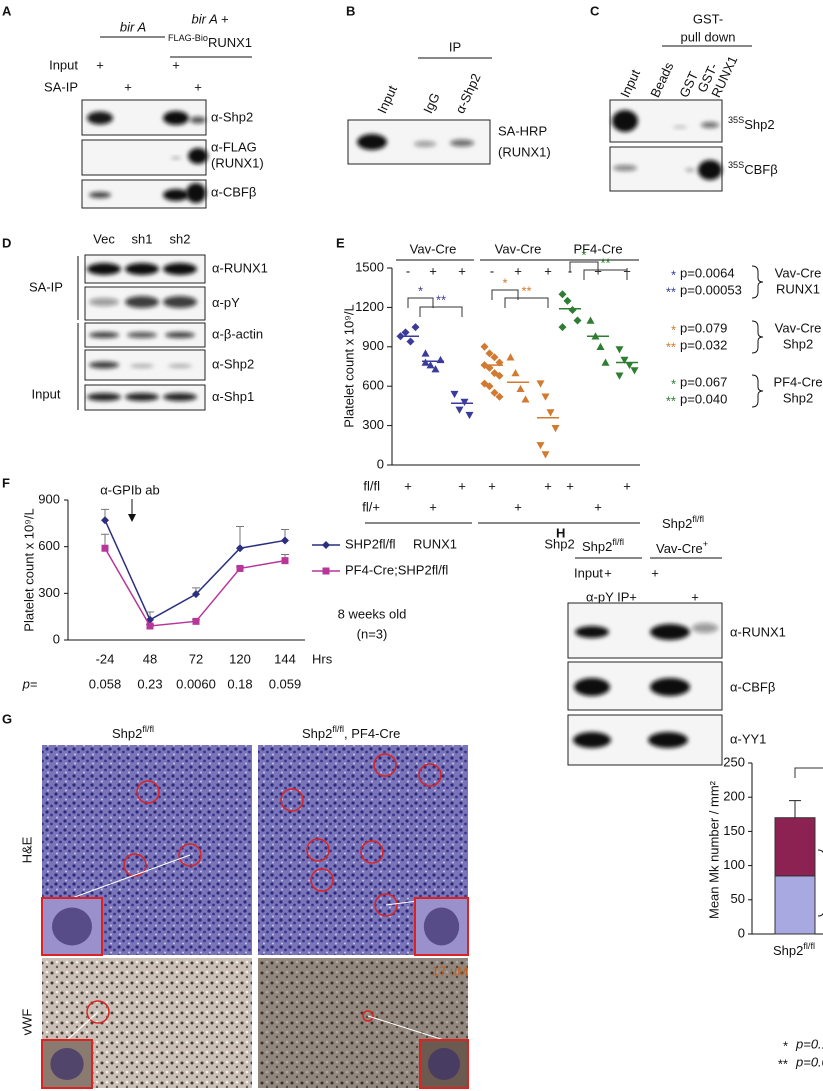 The image size is (823, 1091). Describe the element at coordinates (63, 64) in the screenshot. I see `label: Input` at that location.